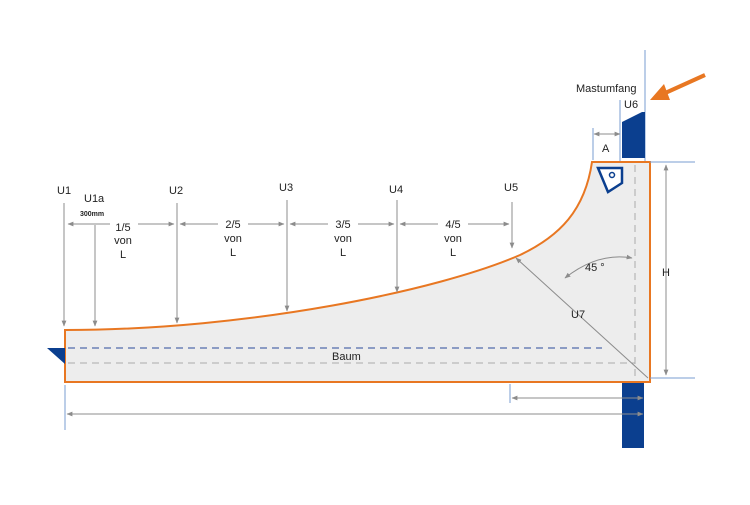 This screenshot has height=505, width=750. Describe the element at coordinates (56, 356) in the screenshot. I see `tack-fitting-icon` at that location.